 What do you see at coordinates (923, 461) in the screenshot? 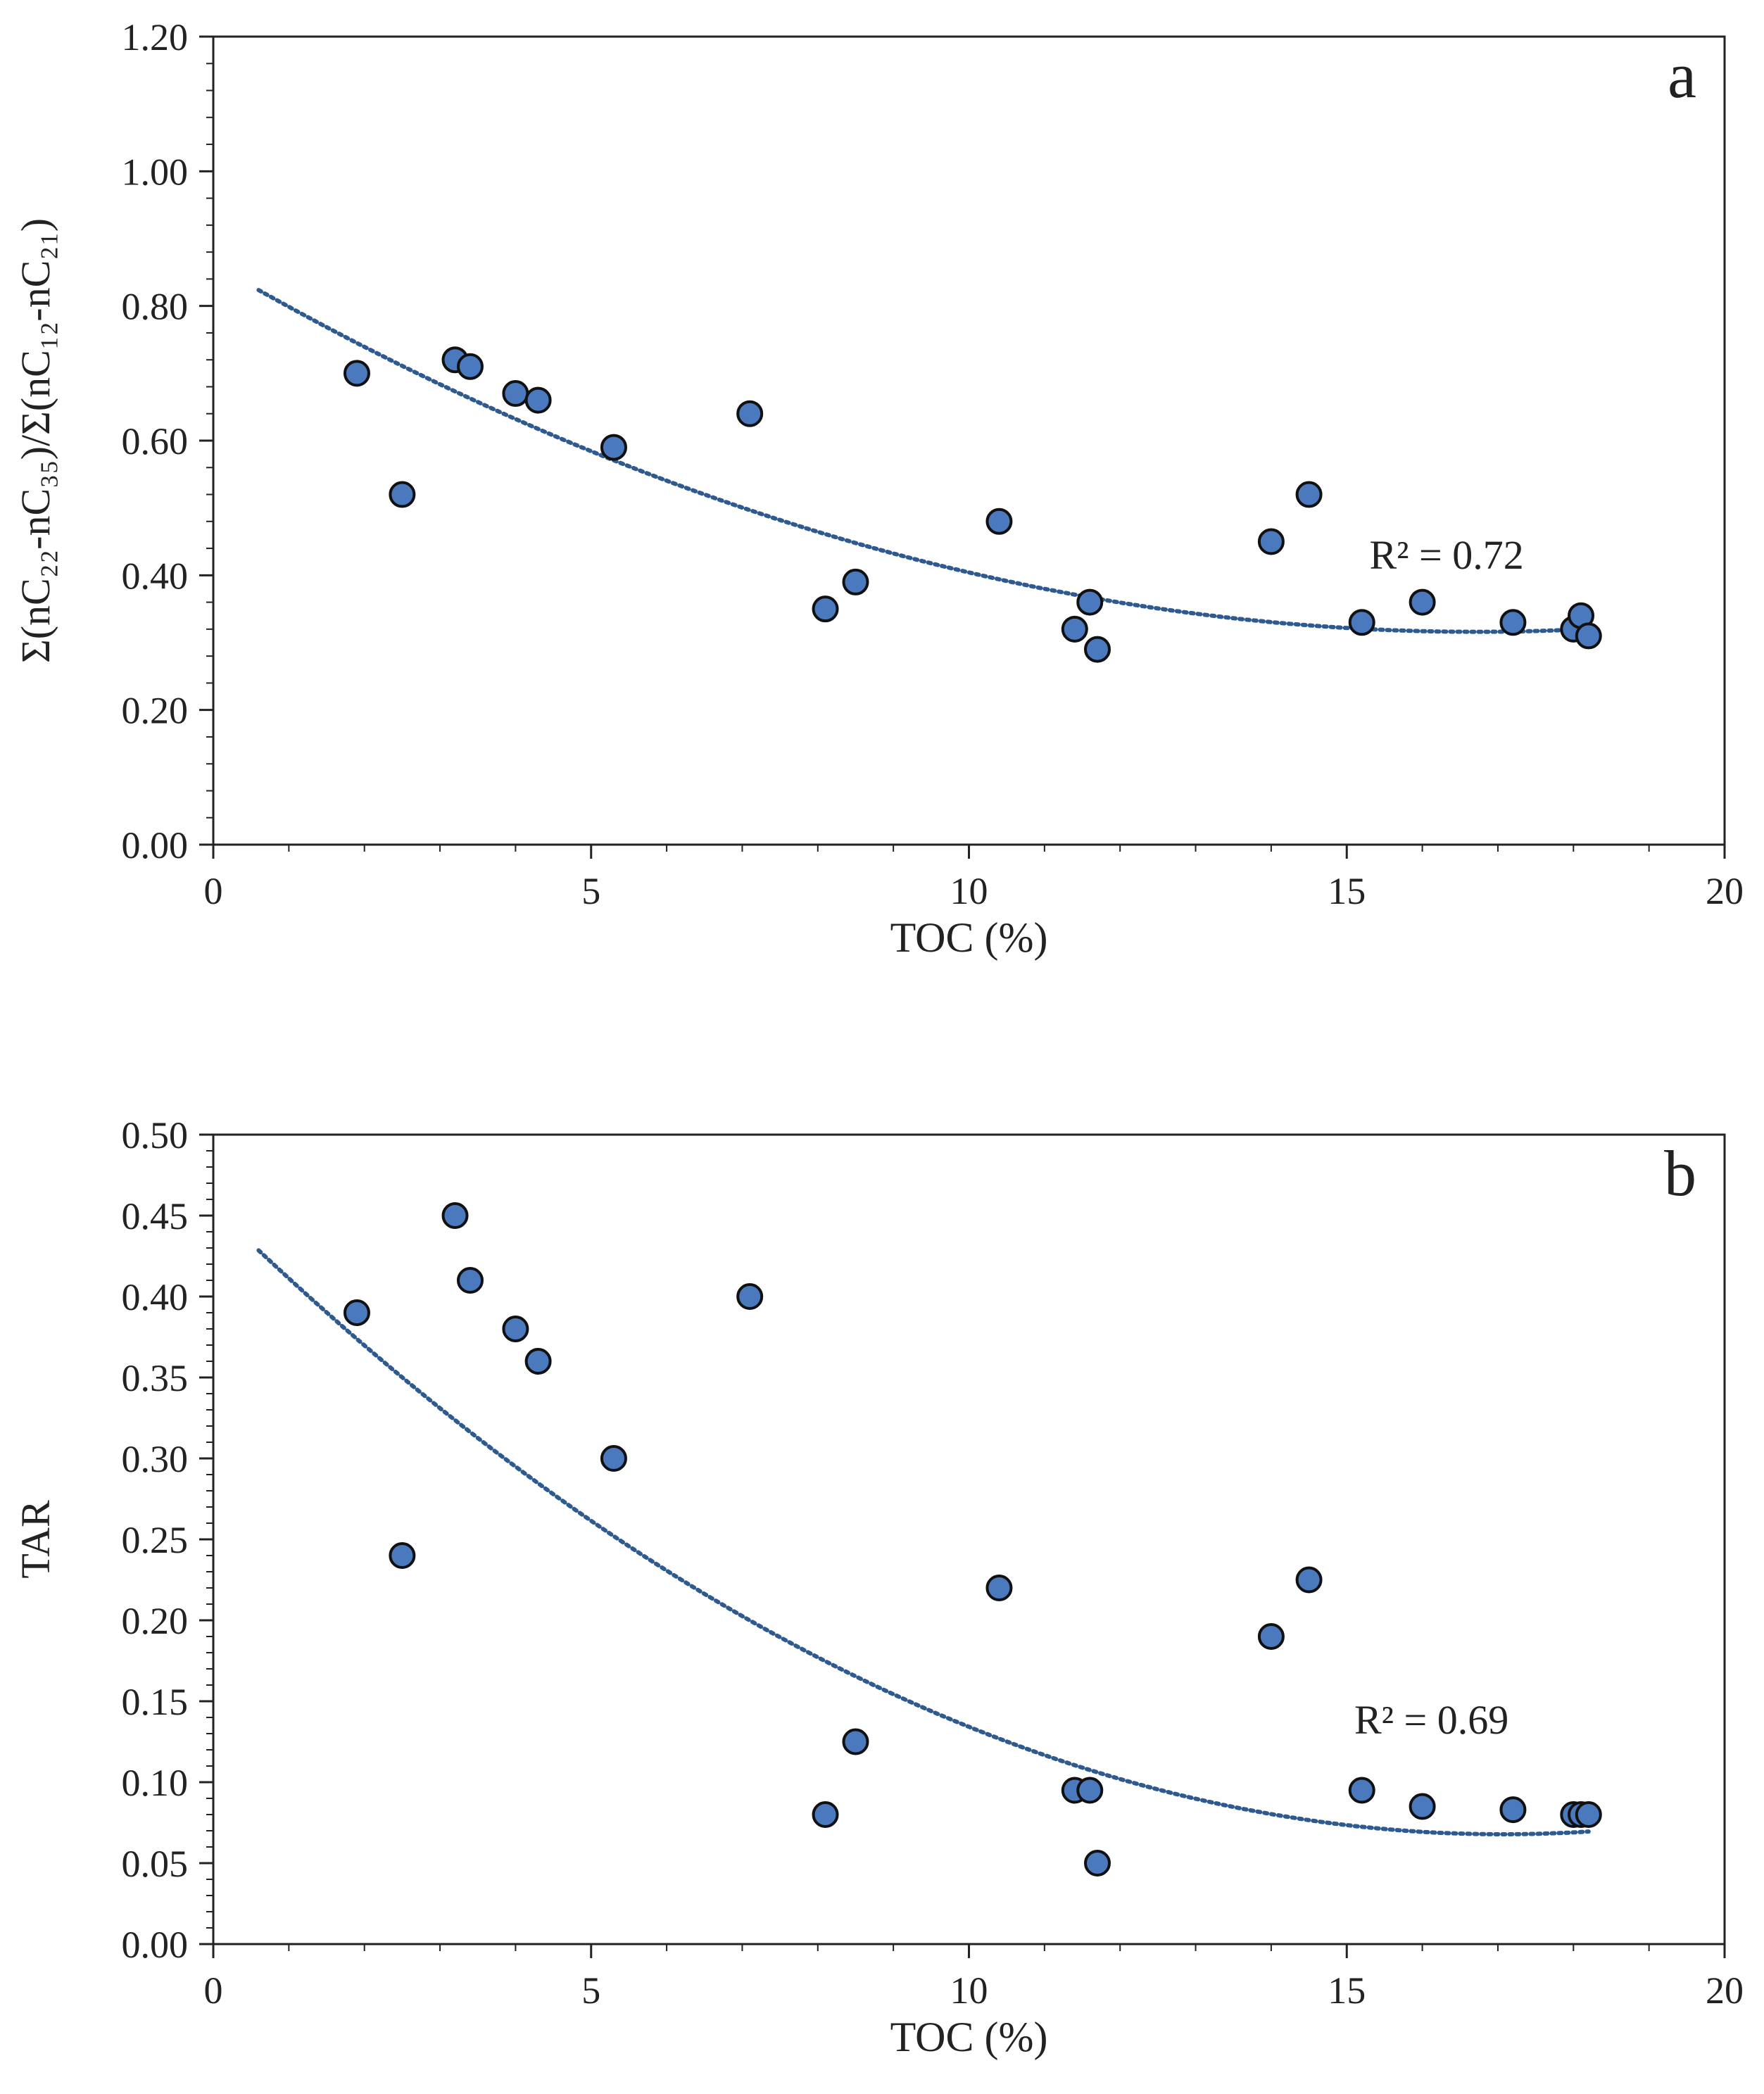
I see `trendline-a` at bounding box center [923, 461].